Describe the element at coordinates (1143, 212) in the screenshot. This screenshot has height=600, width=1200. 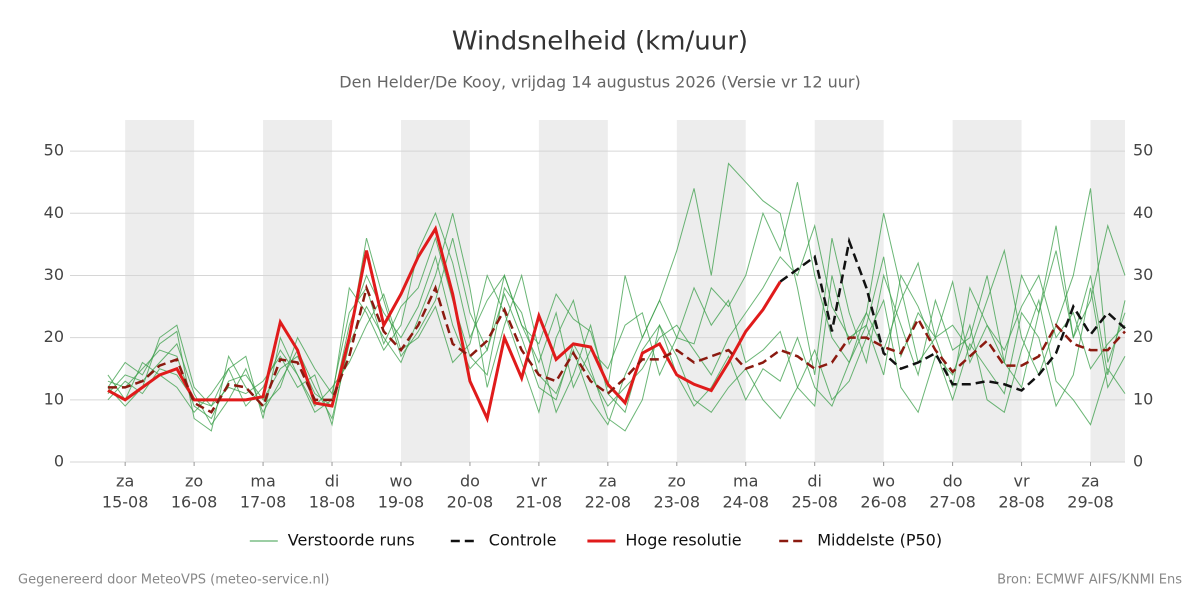
I see `y-tick-label-right: 40` at that location.